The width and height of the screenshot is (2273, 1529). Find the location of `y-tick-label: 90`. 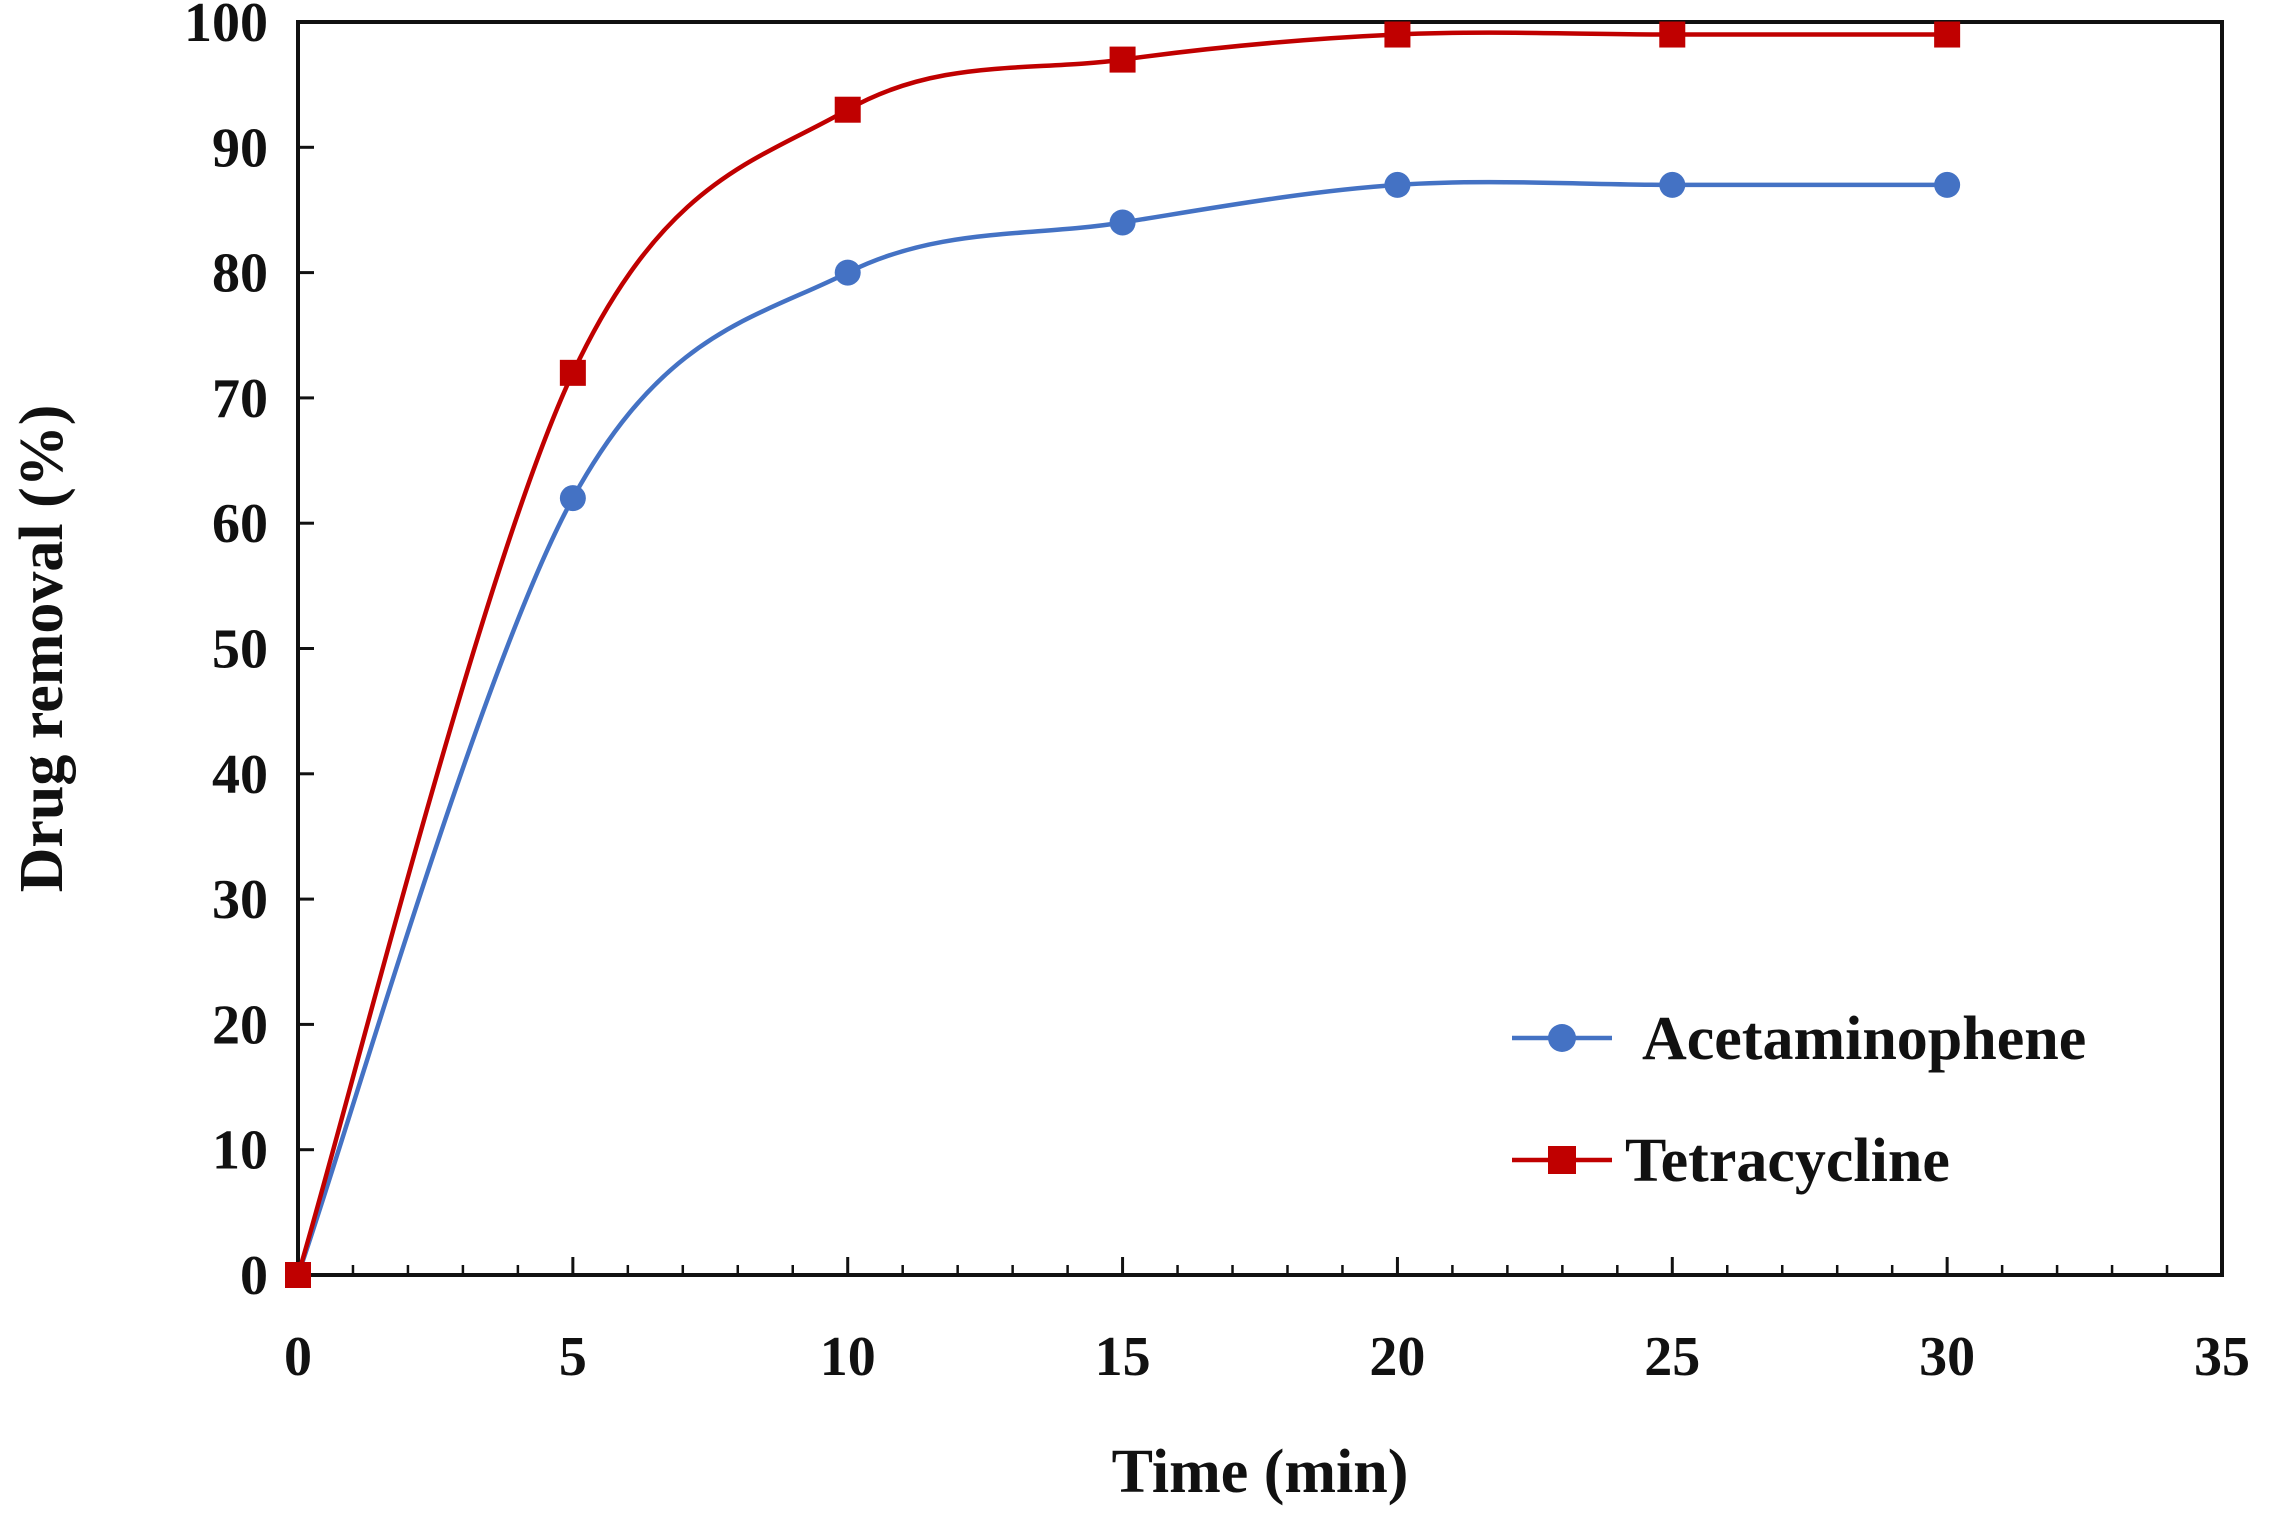

y-tick-label: 90 is located at coordinates (240, 148).